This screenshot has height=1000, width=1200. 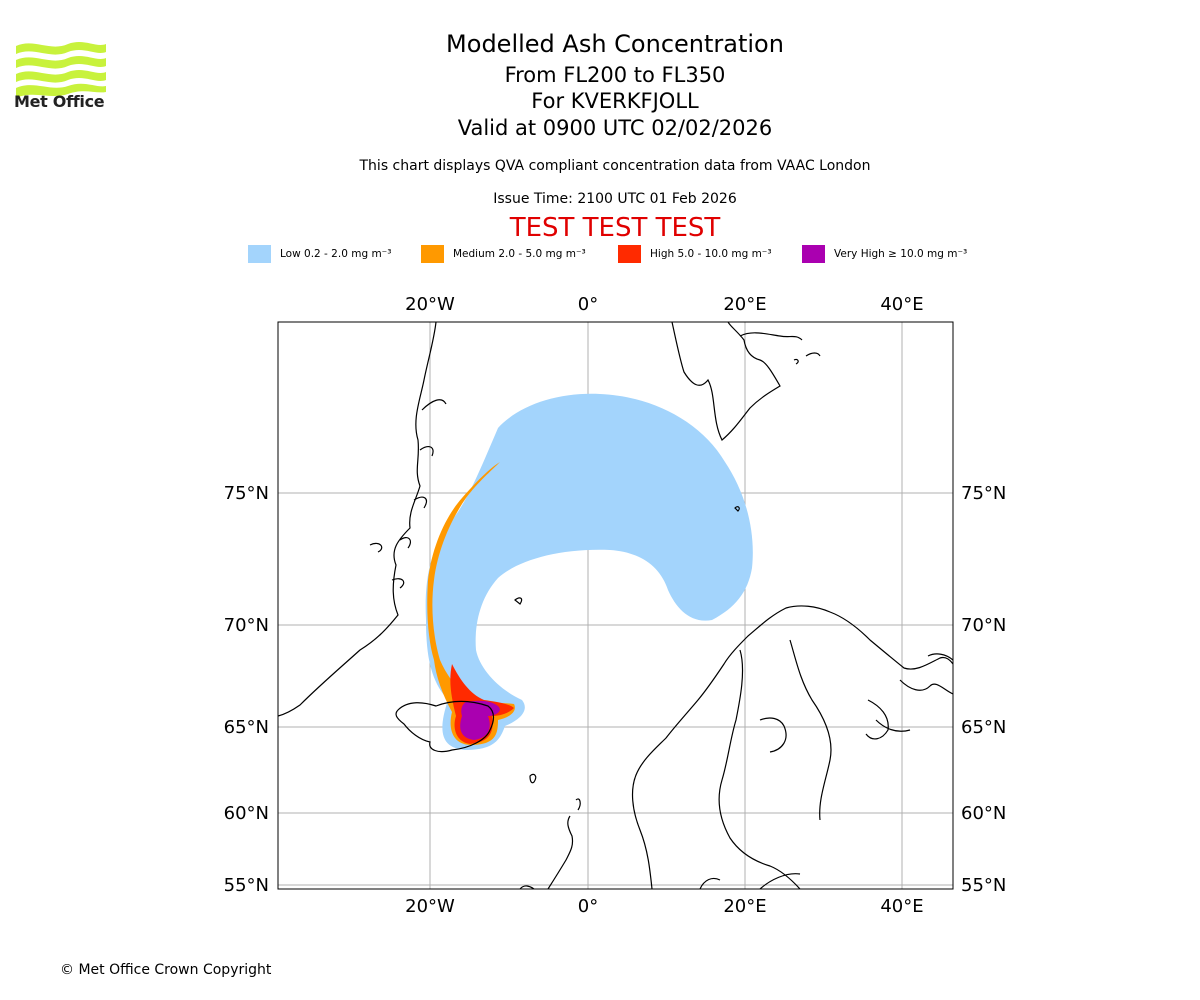 I want to click on lat-label-right-75n: 75°N, so click(x=983, y=493).